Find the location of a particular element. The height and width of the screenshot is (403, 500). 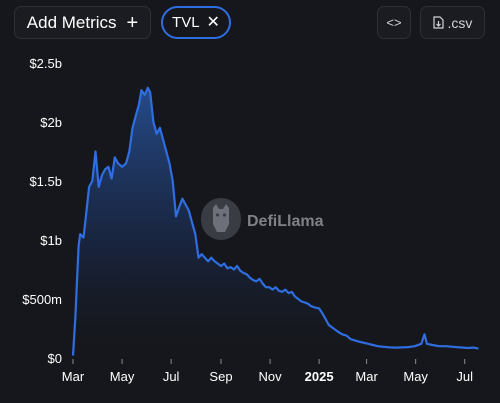

add-metrics-label: Add Metrics is located at coordinates (71, 22).